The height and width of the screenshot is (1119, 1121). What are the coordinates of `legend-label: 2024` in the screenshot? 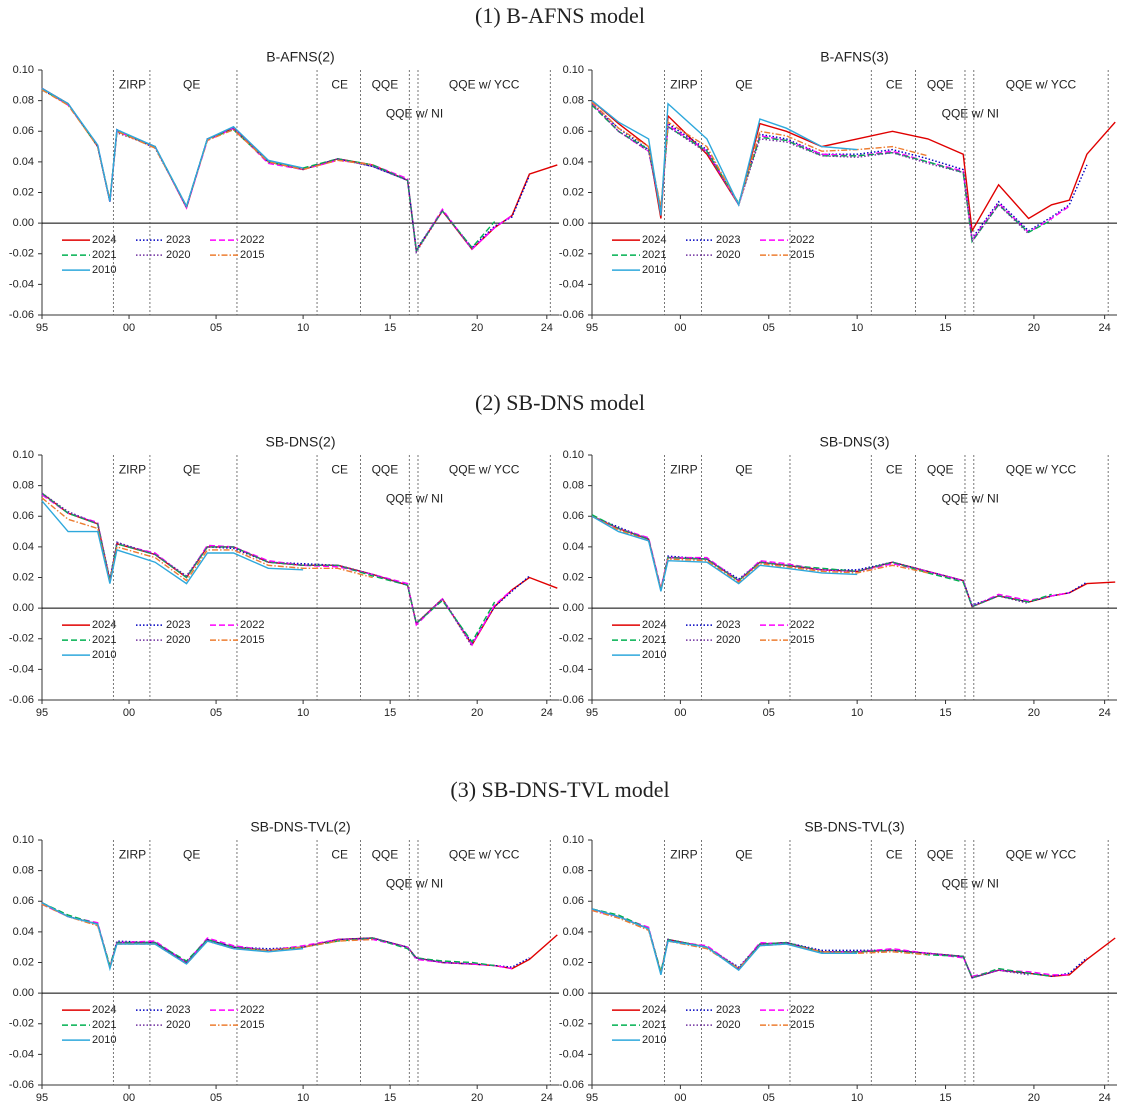 It's located at (104, 625).